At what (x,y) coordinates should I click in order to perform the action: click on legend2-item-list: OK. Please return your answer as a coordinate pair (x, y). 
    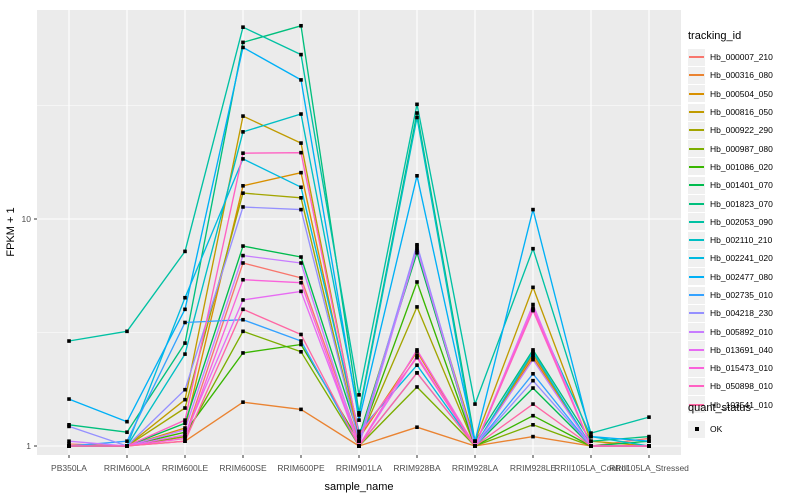
    Looking at the image, I should click on (743, 429).